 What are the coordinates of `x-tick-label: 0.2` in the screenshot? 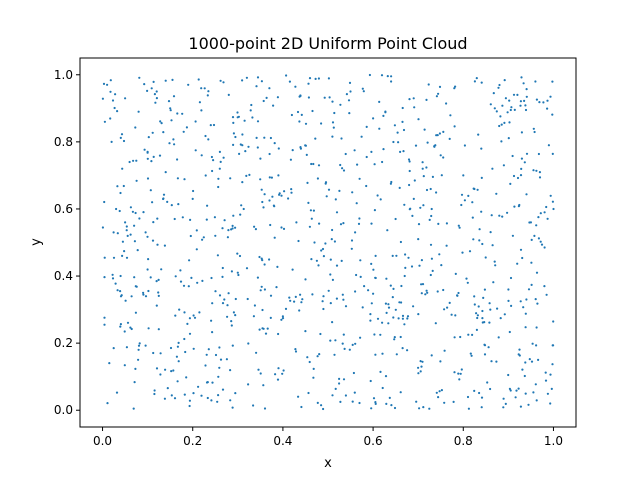 It's located at (192, 441).